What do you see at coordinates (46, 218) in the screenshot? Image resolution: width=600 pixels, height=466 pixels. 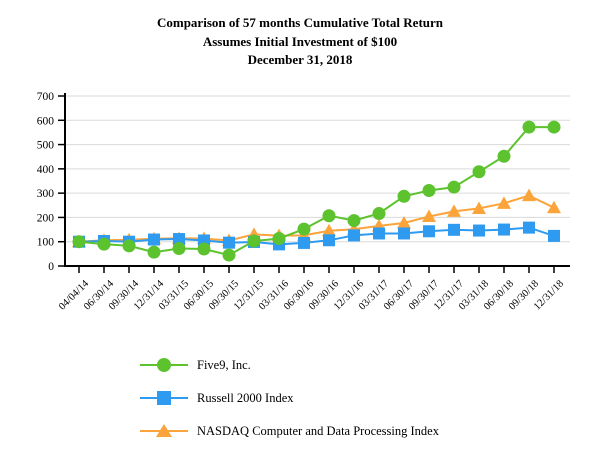 I see `y-tick-label-200: 200` at bounding box center [46, 218].